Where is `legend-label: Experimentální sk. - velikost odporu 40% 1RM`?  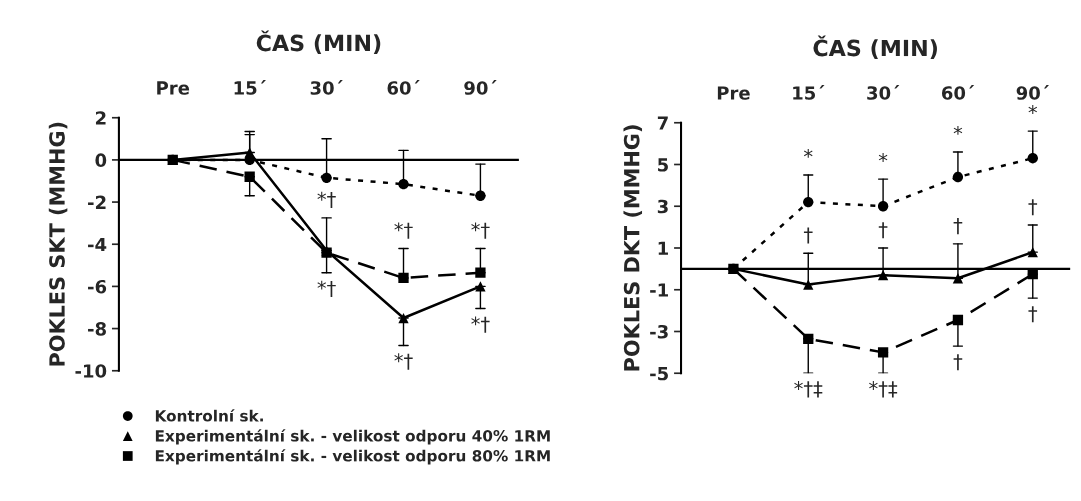
legend-label: Experimentální sk. - velikost odporu 40% 1RM is located at coordinates (352, 437).